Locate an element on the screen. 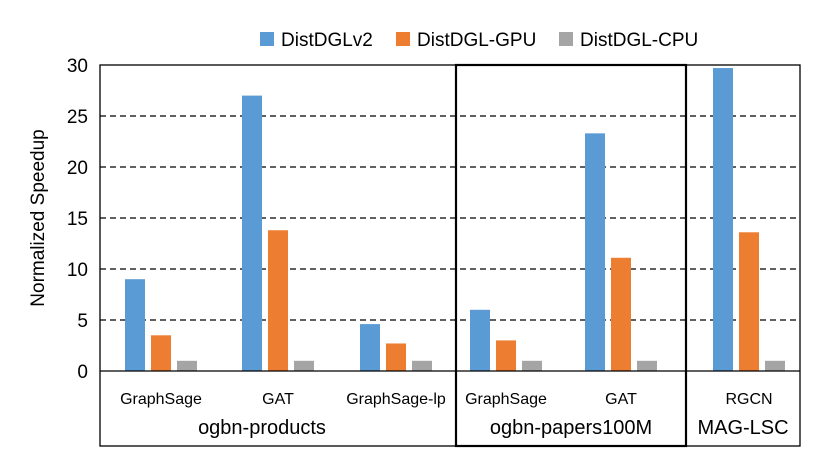  y-tick-label: 15 is located at coordinates (77, 219).